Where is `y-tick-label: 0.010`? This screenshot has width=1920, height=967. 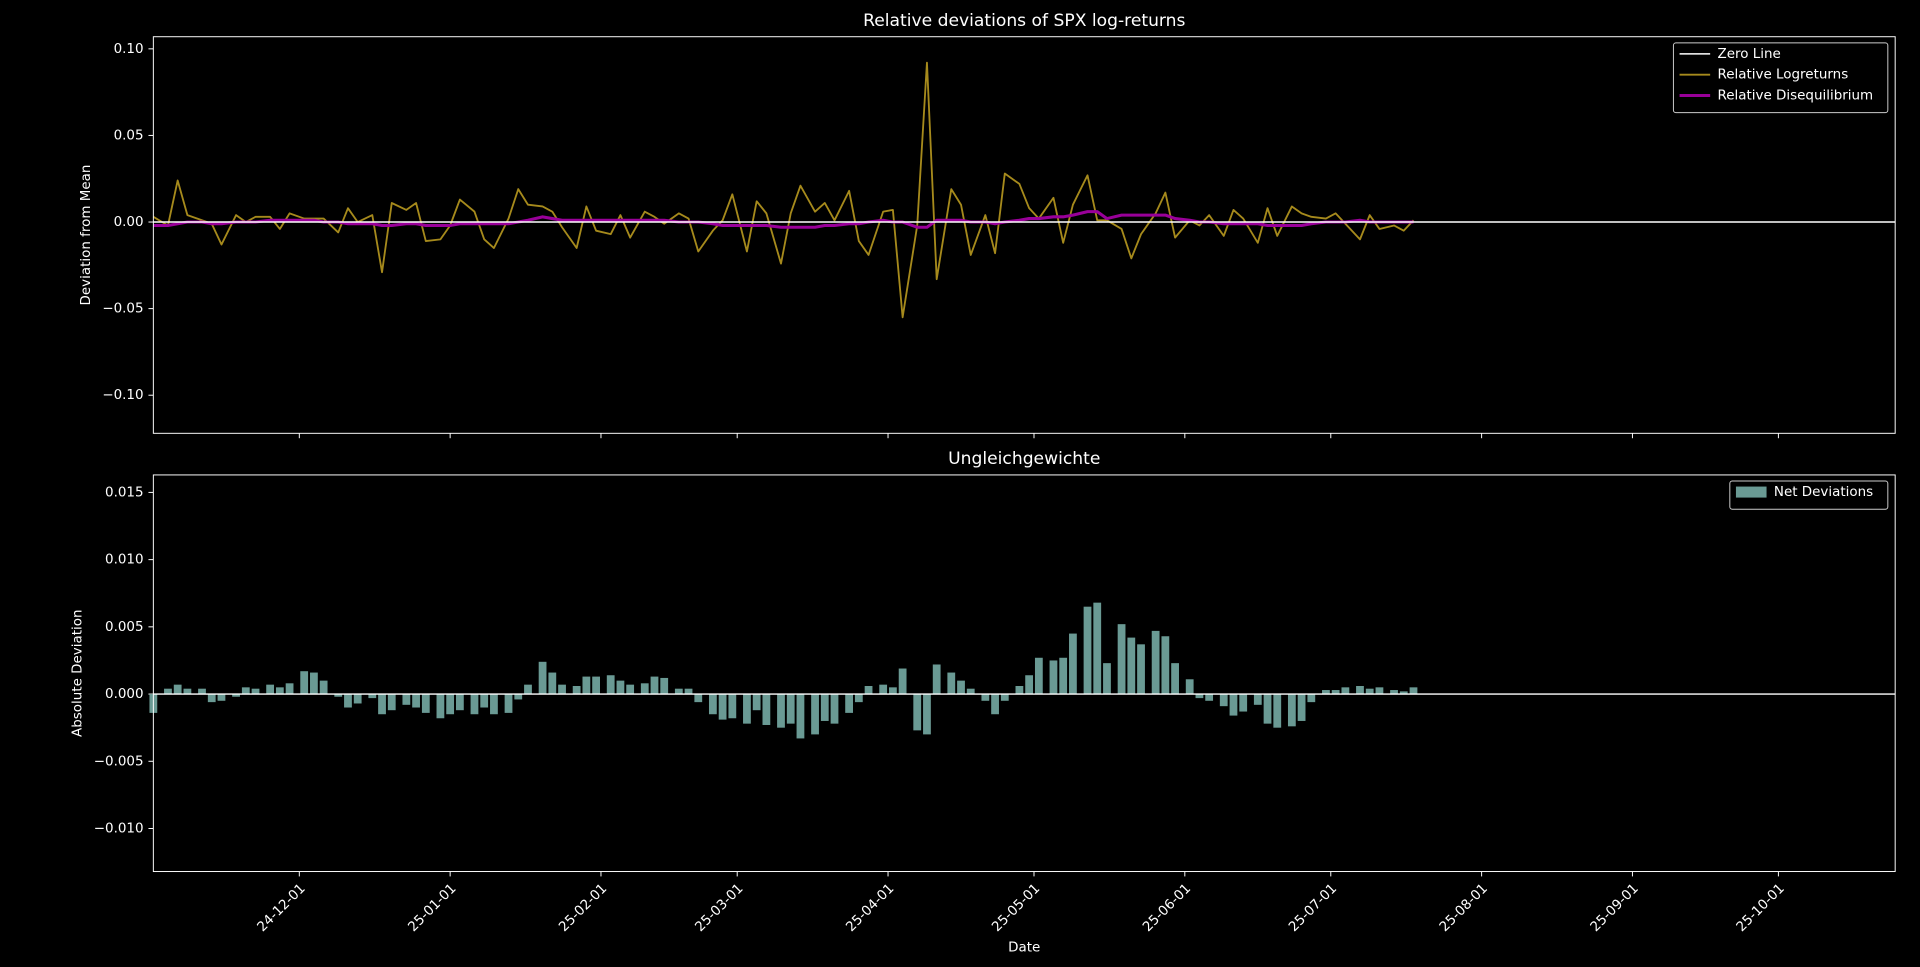 y-tick-label: 0.010 is located at coordinates (124, 560).